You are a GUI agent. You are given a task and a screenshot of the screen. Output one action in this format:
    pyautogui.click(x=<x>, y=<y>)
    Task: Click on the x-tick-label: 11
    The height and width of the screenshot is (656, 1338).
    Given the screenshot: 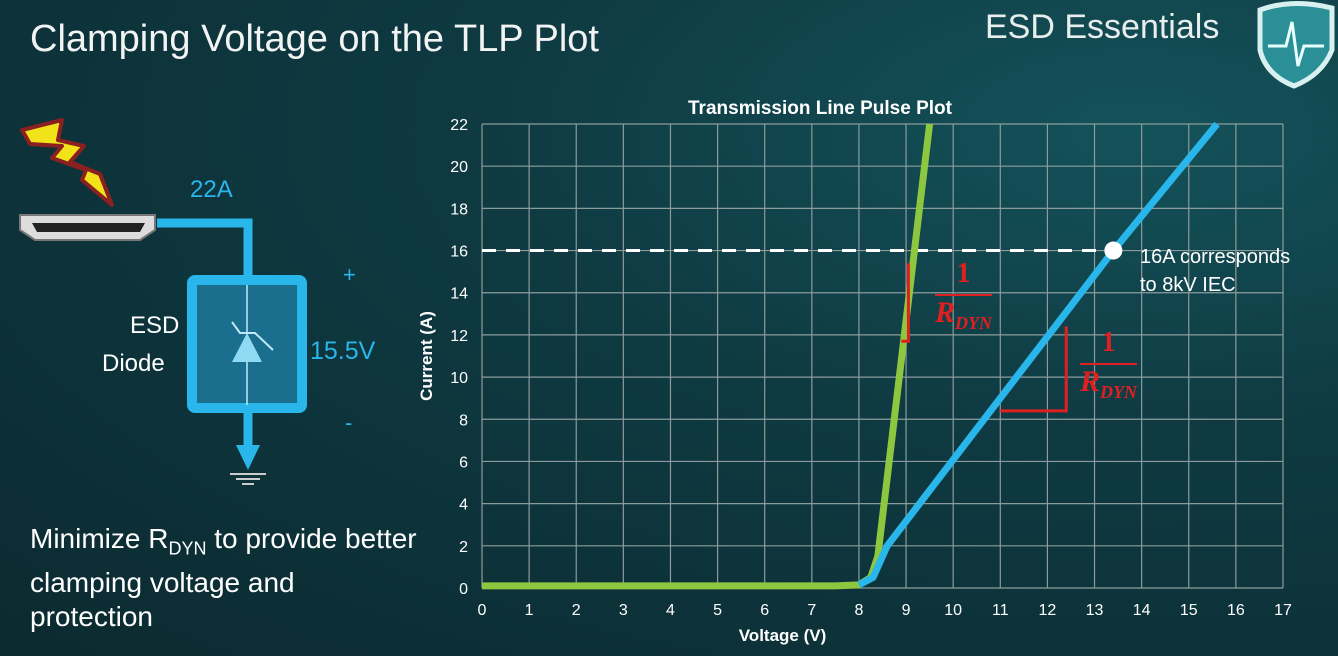 What is the action you would take?
    pyautogui.click(x=1000, y=610)
    